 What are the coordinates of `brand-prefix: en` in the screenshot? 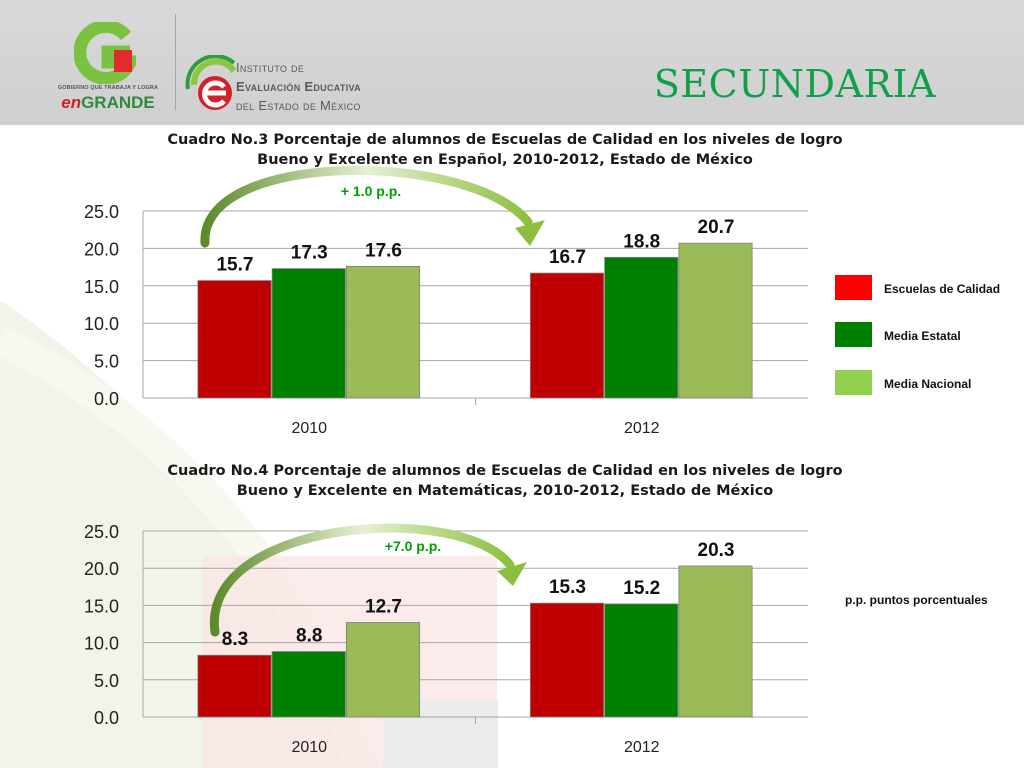 It's located at (71, 102).